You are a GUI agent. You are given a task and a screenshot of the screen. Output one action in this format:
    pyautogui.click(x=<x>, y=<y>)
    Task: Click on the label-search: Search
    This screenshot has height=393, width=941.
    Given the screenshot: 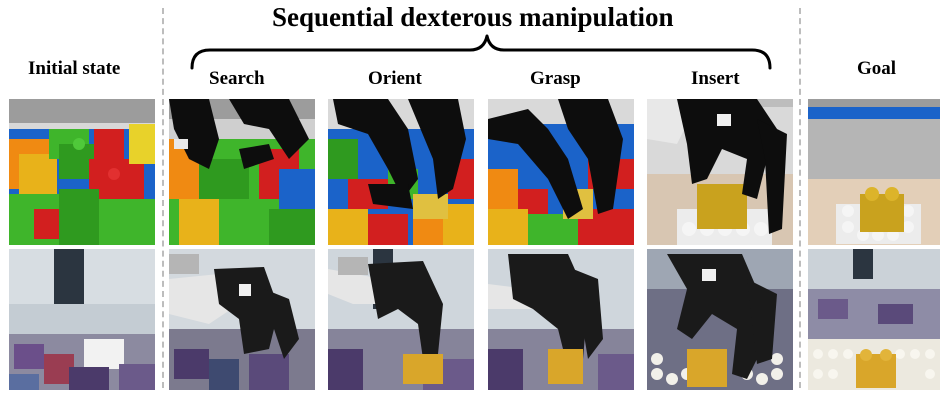 What is the action you would take?
    pyautogui.click(x=237, y=78)
    